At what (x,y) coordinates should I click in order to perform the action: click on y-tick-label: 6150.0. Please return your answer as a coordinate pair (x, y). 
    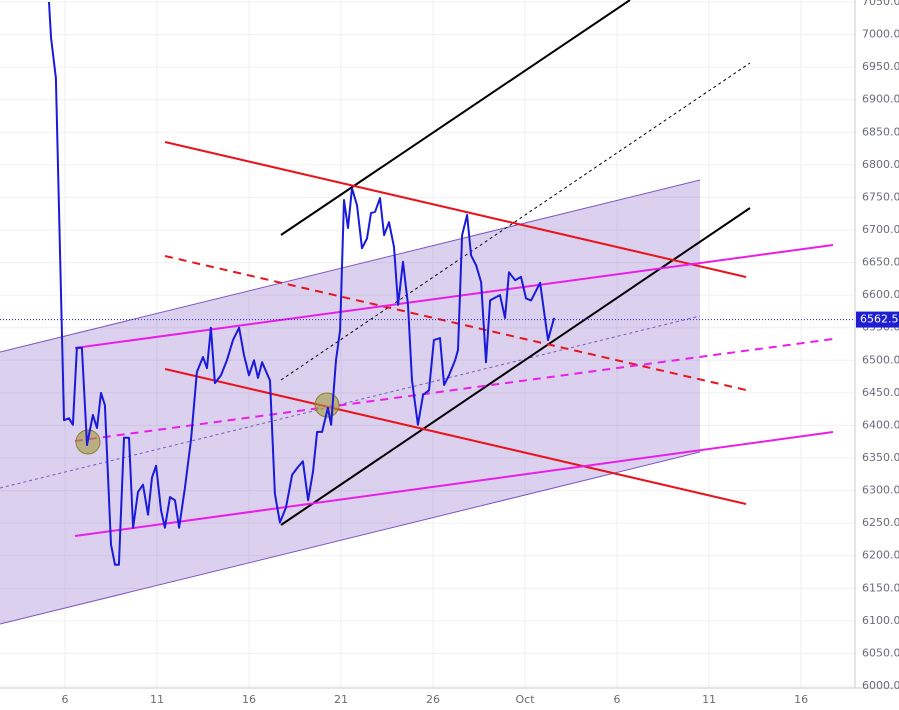
    Looking at the image, I should click on (880, 587).